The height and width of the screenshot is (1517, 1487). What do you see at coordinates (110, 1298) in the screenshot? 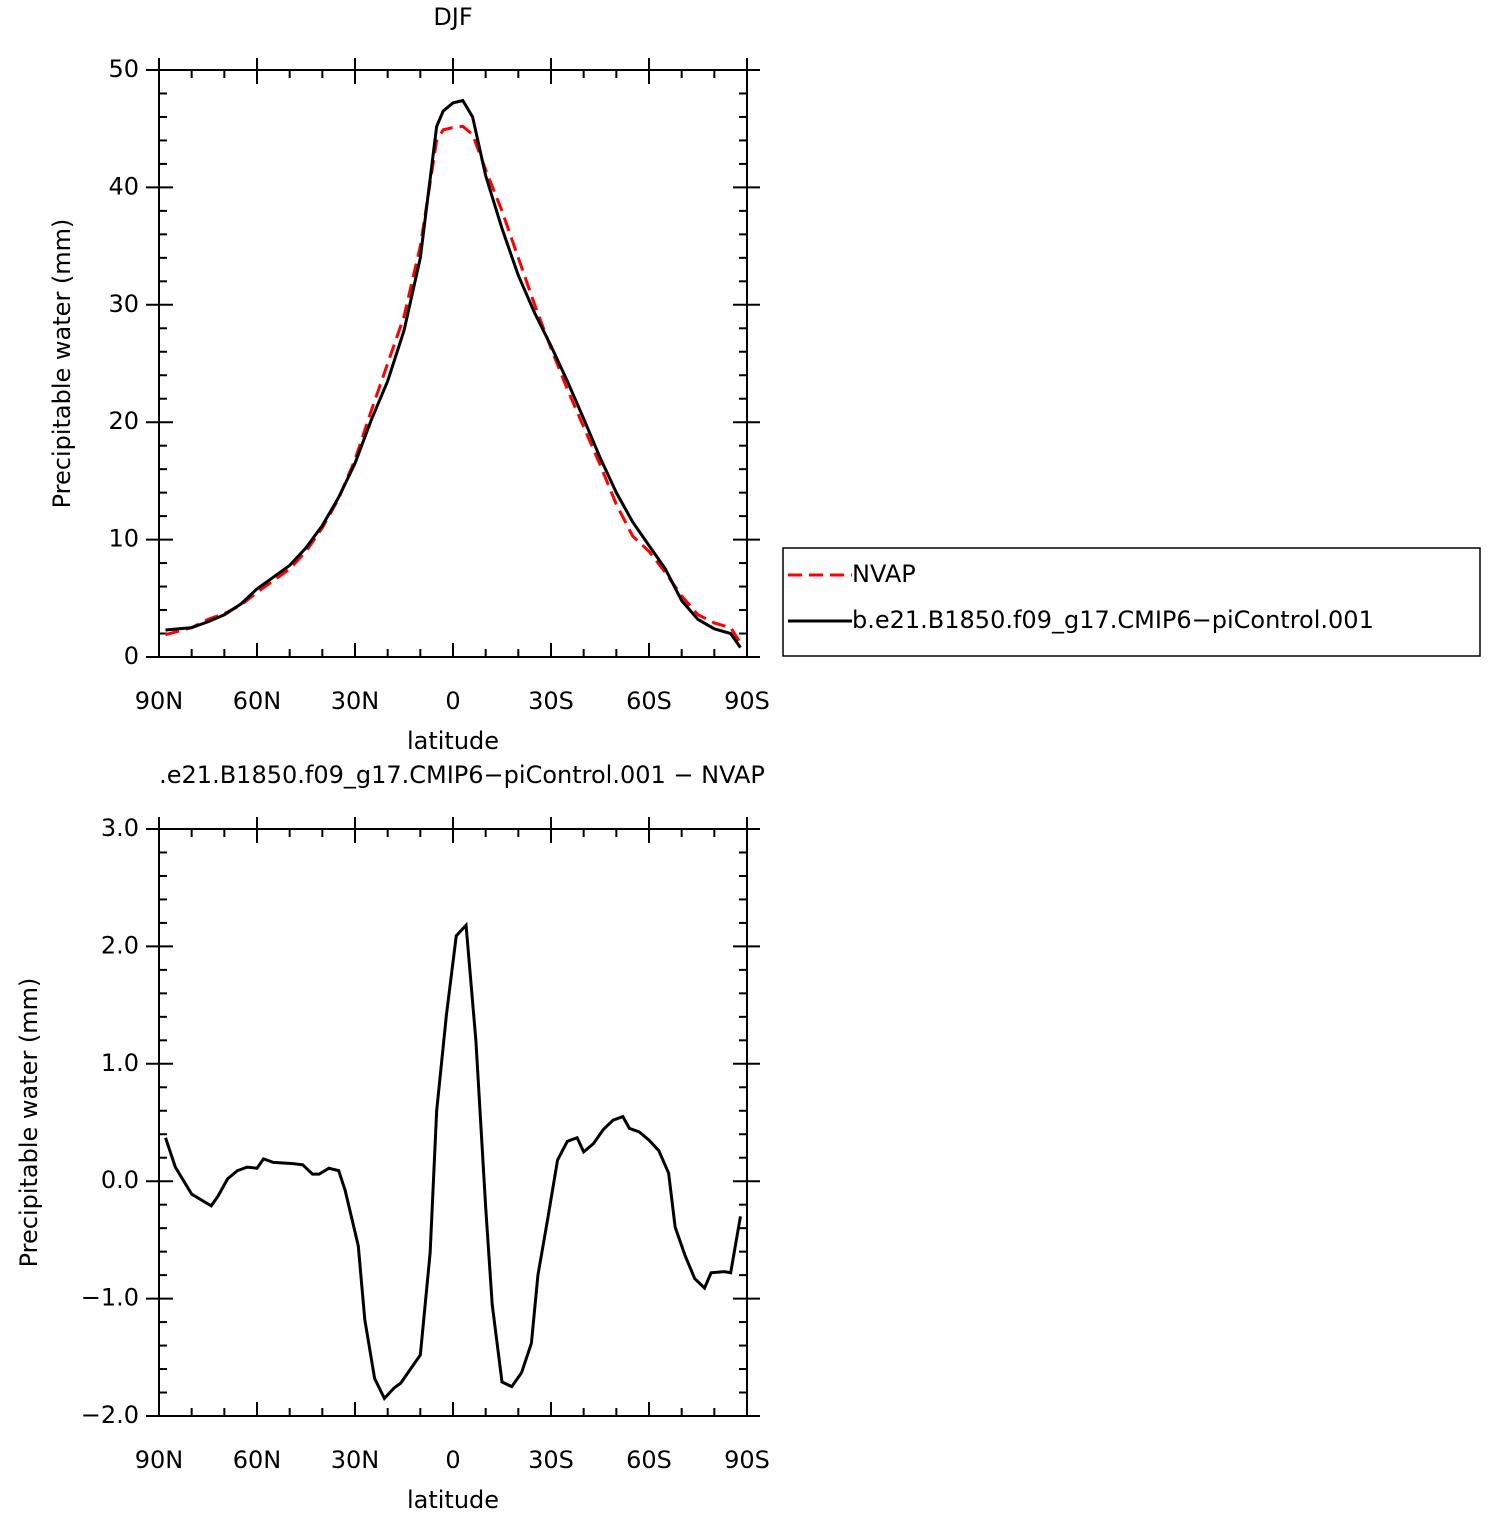
I see `y-tick-label: −1.0` at bounding box center [110, 1298].